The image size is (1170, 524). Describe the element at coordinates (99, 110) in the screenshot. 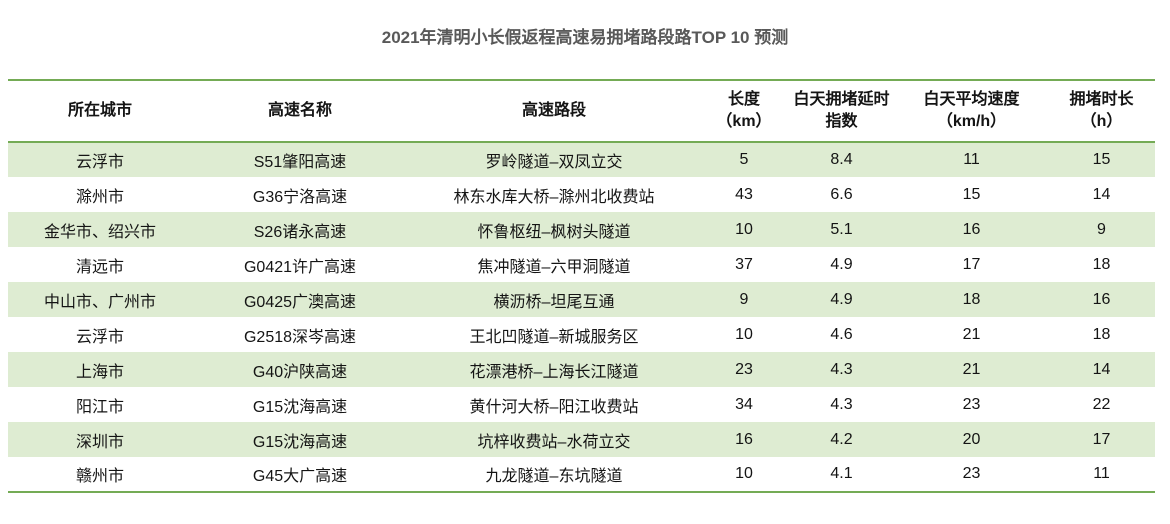

I see `header-cell-city: 所在城市` at that location.